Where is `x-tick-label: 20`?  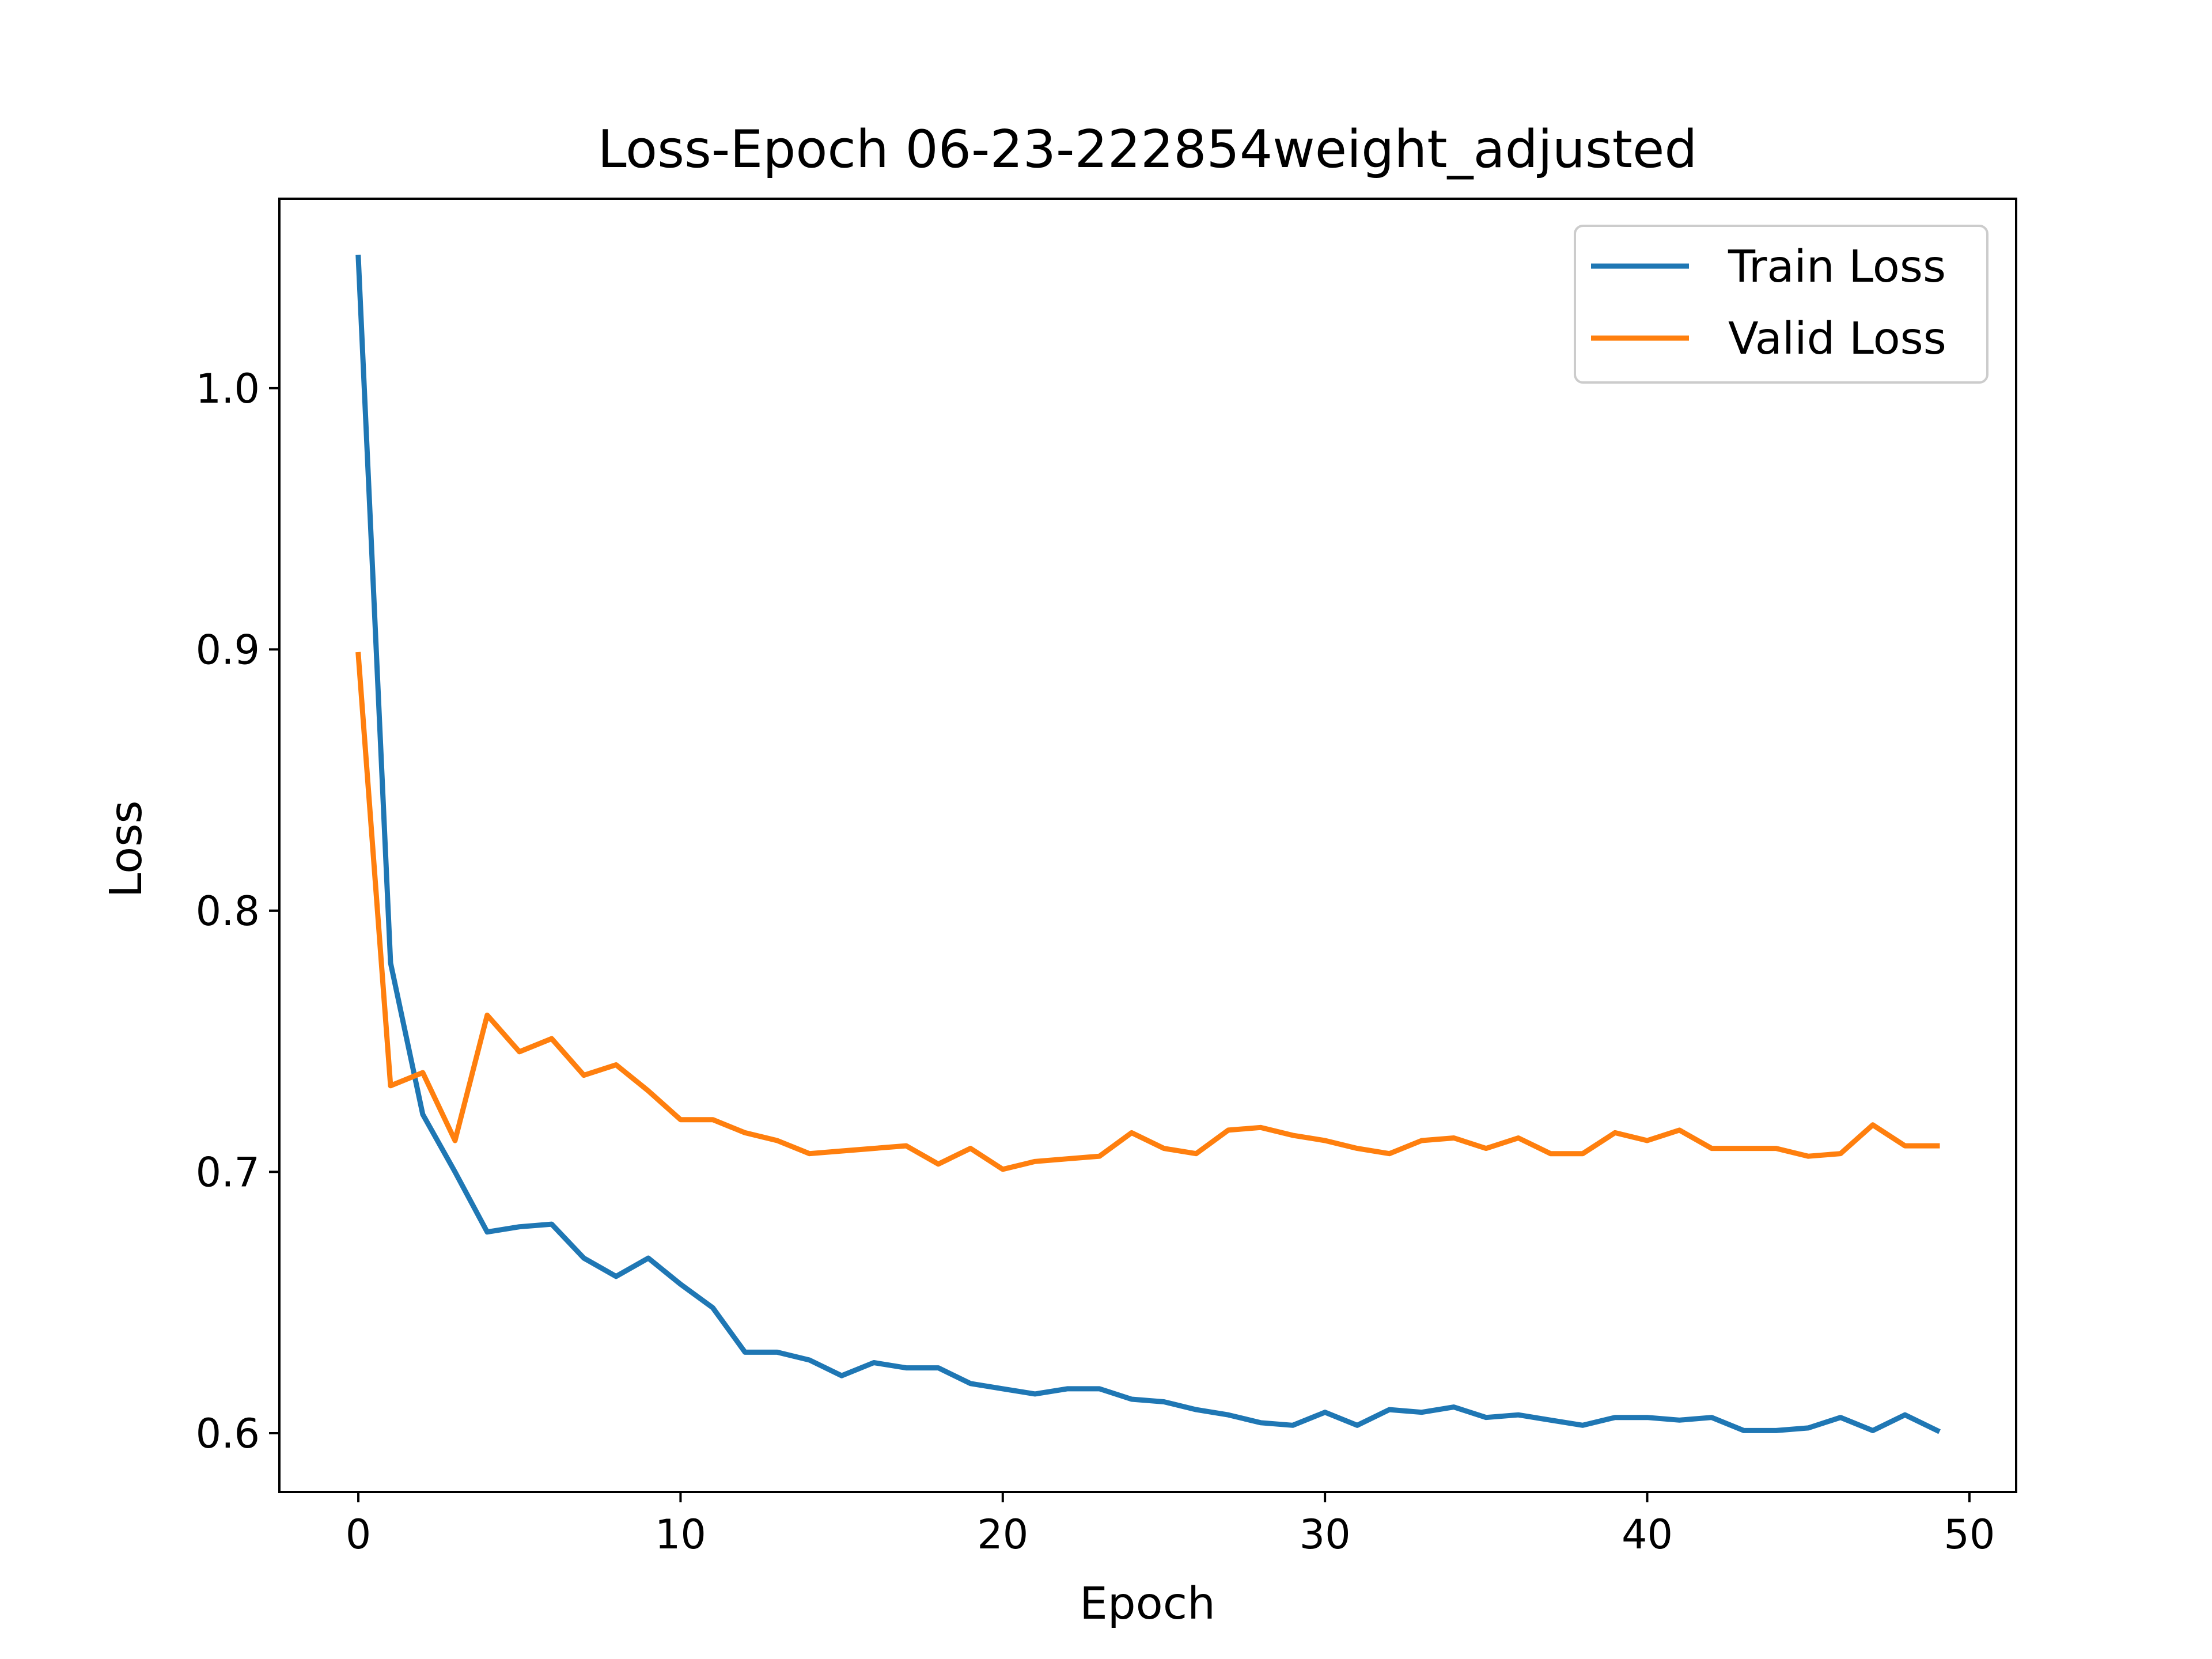
x-tick-label: 20 is located at coordinates (1002, 1534).